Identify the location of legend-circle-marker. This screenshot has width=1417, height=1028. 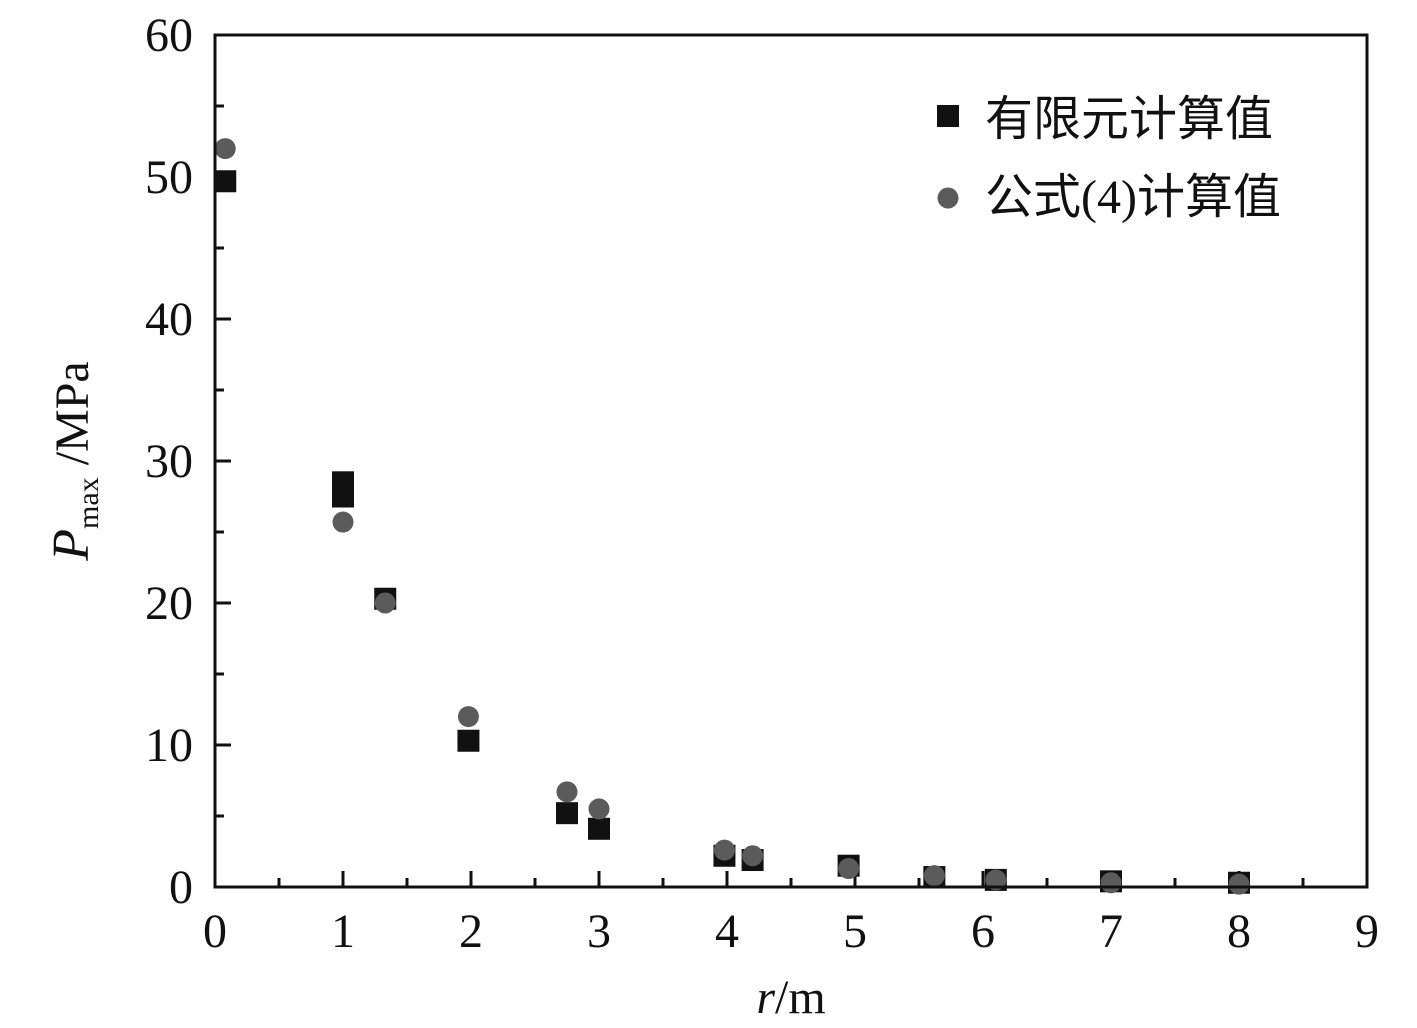
(948, 198).